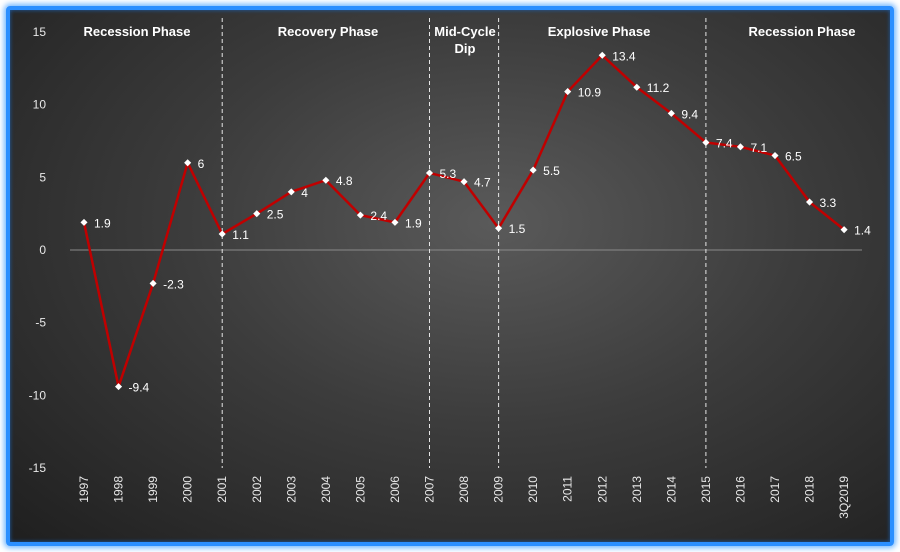  What do you see at coordinates (624, 56) in the screenshot?
I see `data-label: 13.4` at bounding box center [624, 56].